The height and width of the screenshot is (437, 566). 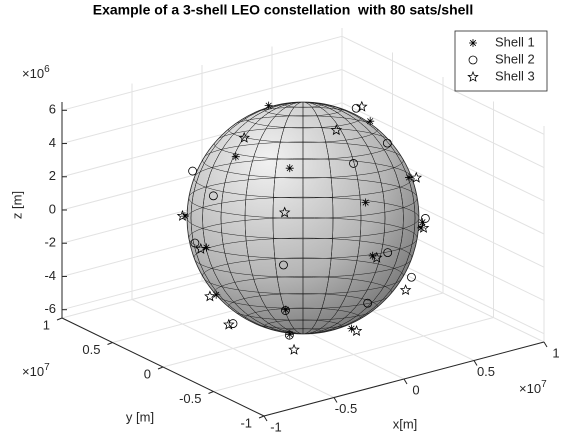 What do you see at coordinates (486, 371) in the screenshot?
I see `x-tick-label: 0.5` at bounding box center [486, 371].